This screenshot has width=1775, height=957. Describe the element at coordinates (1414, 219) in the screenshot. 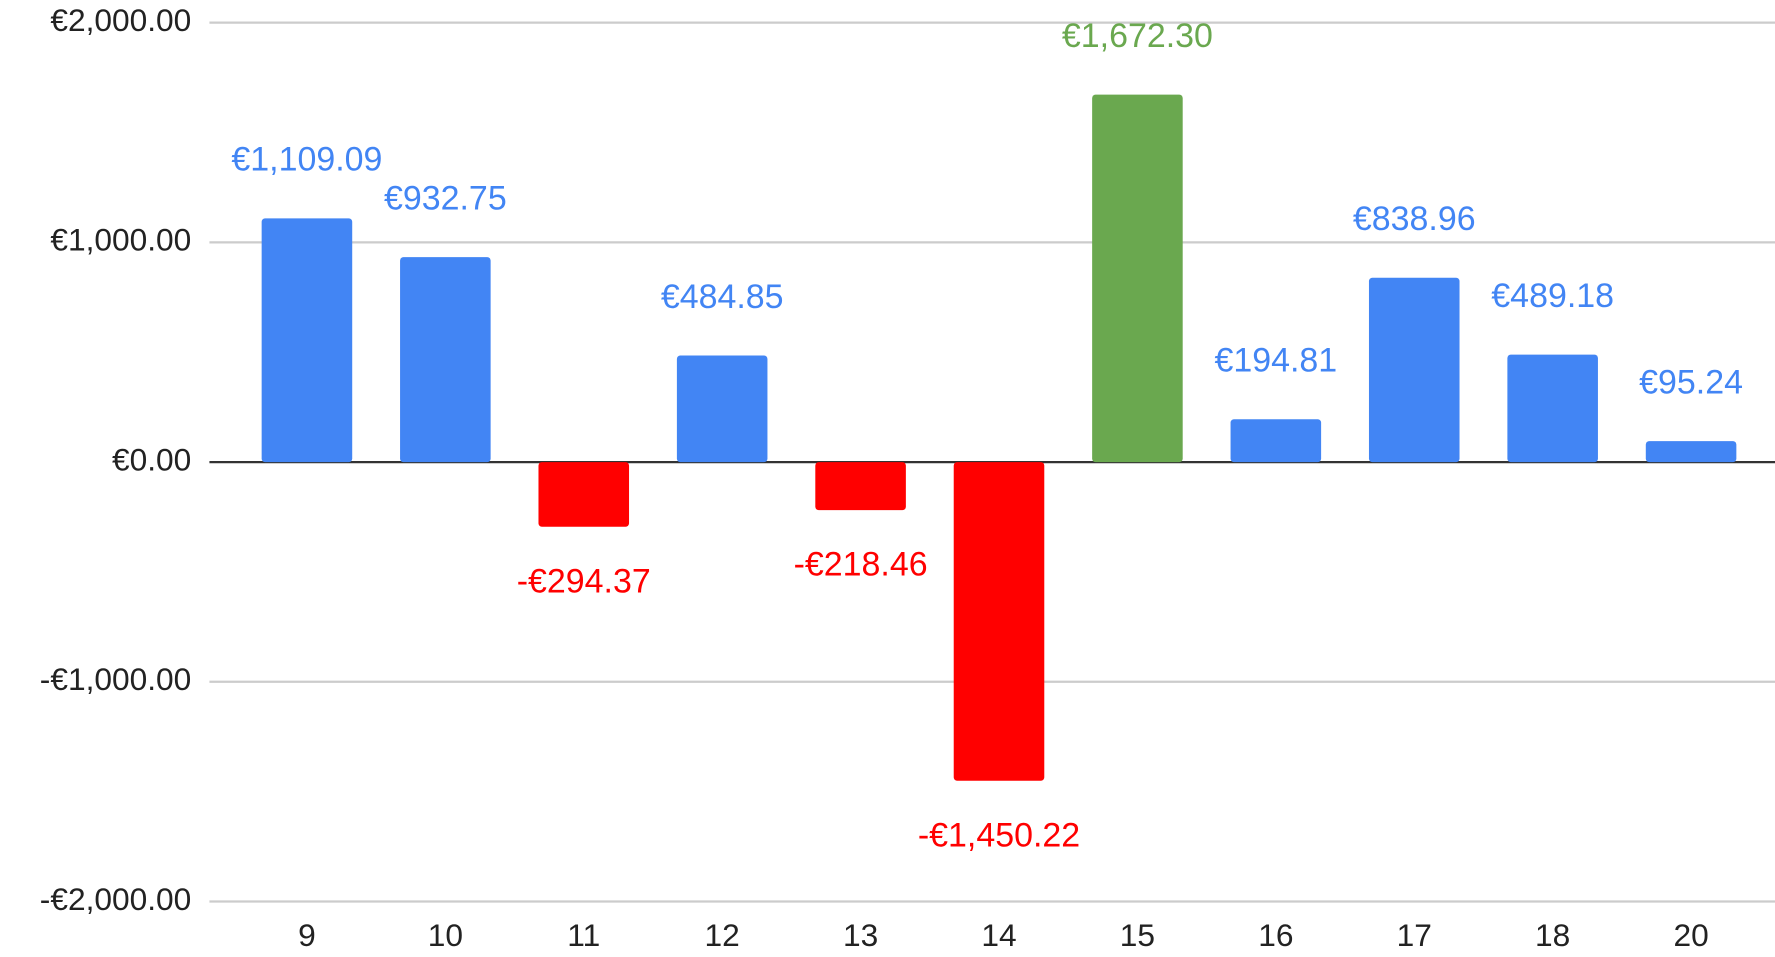

I see `data-label: €838.96` at that location.